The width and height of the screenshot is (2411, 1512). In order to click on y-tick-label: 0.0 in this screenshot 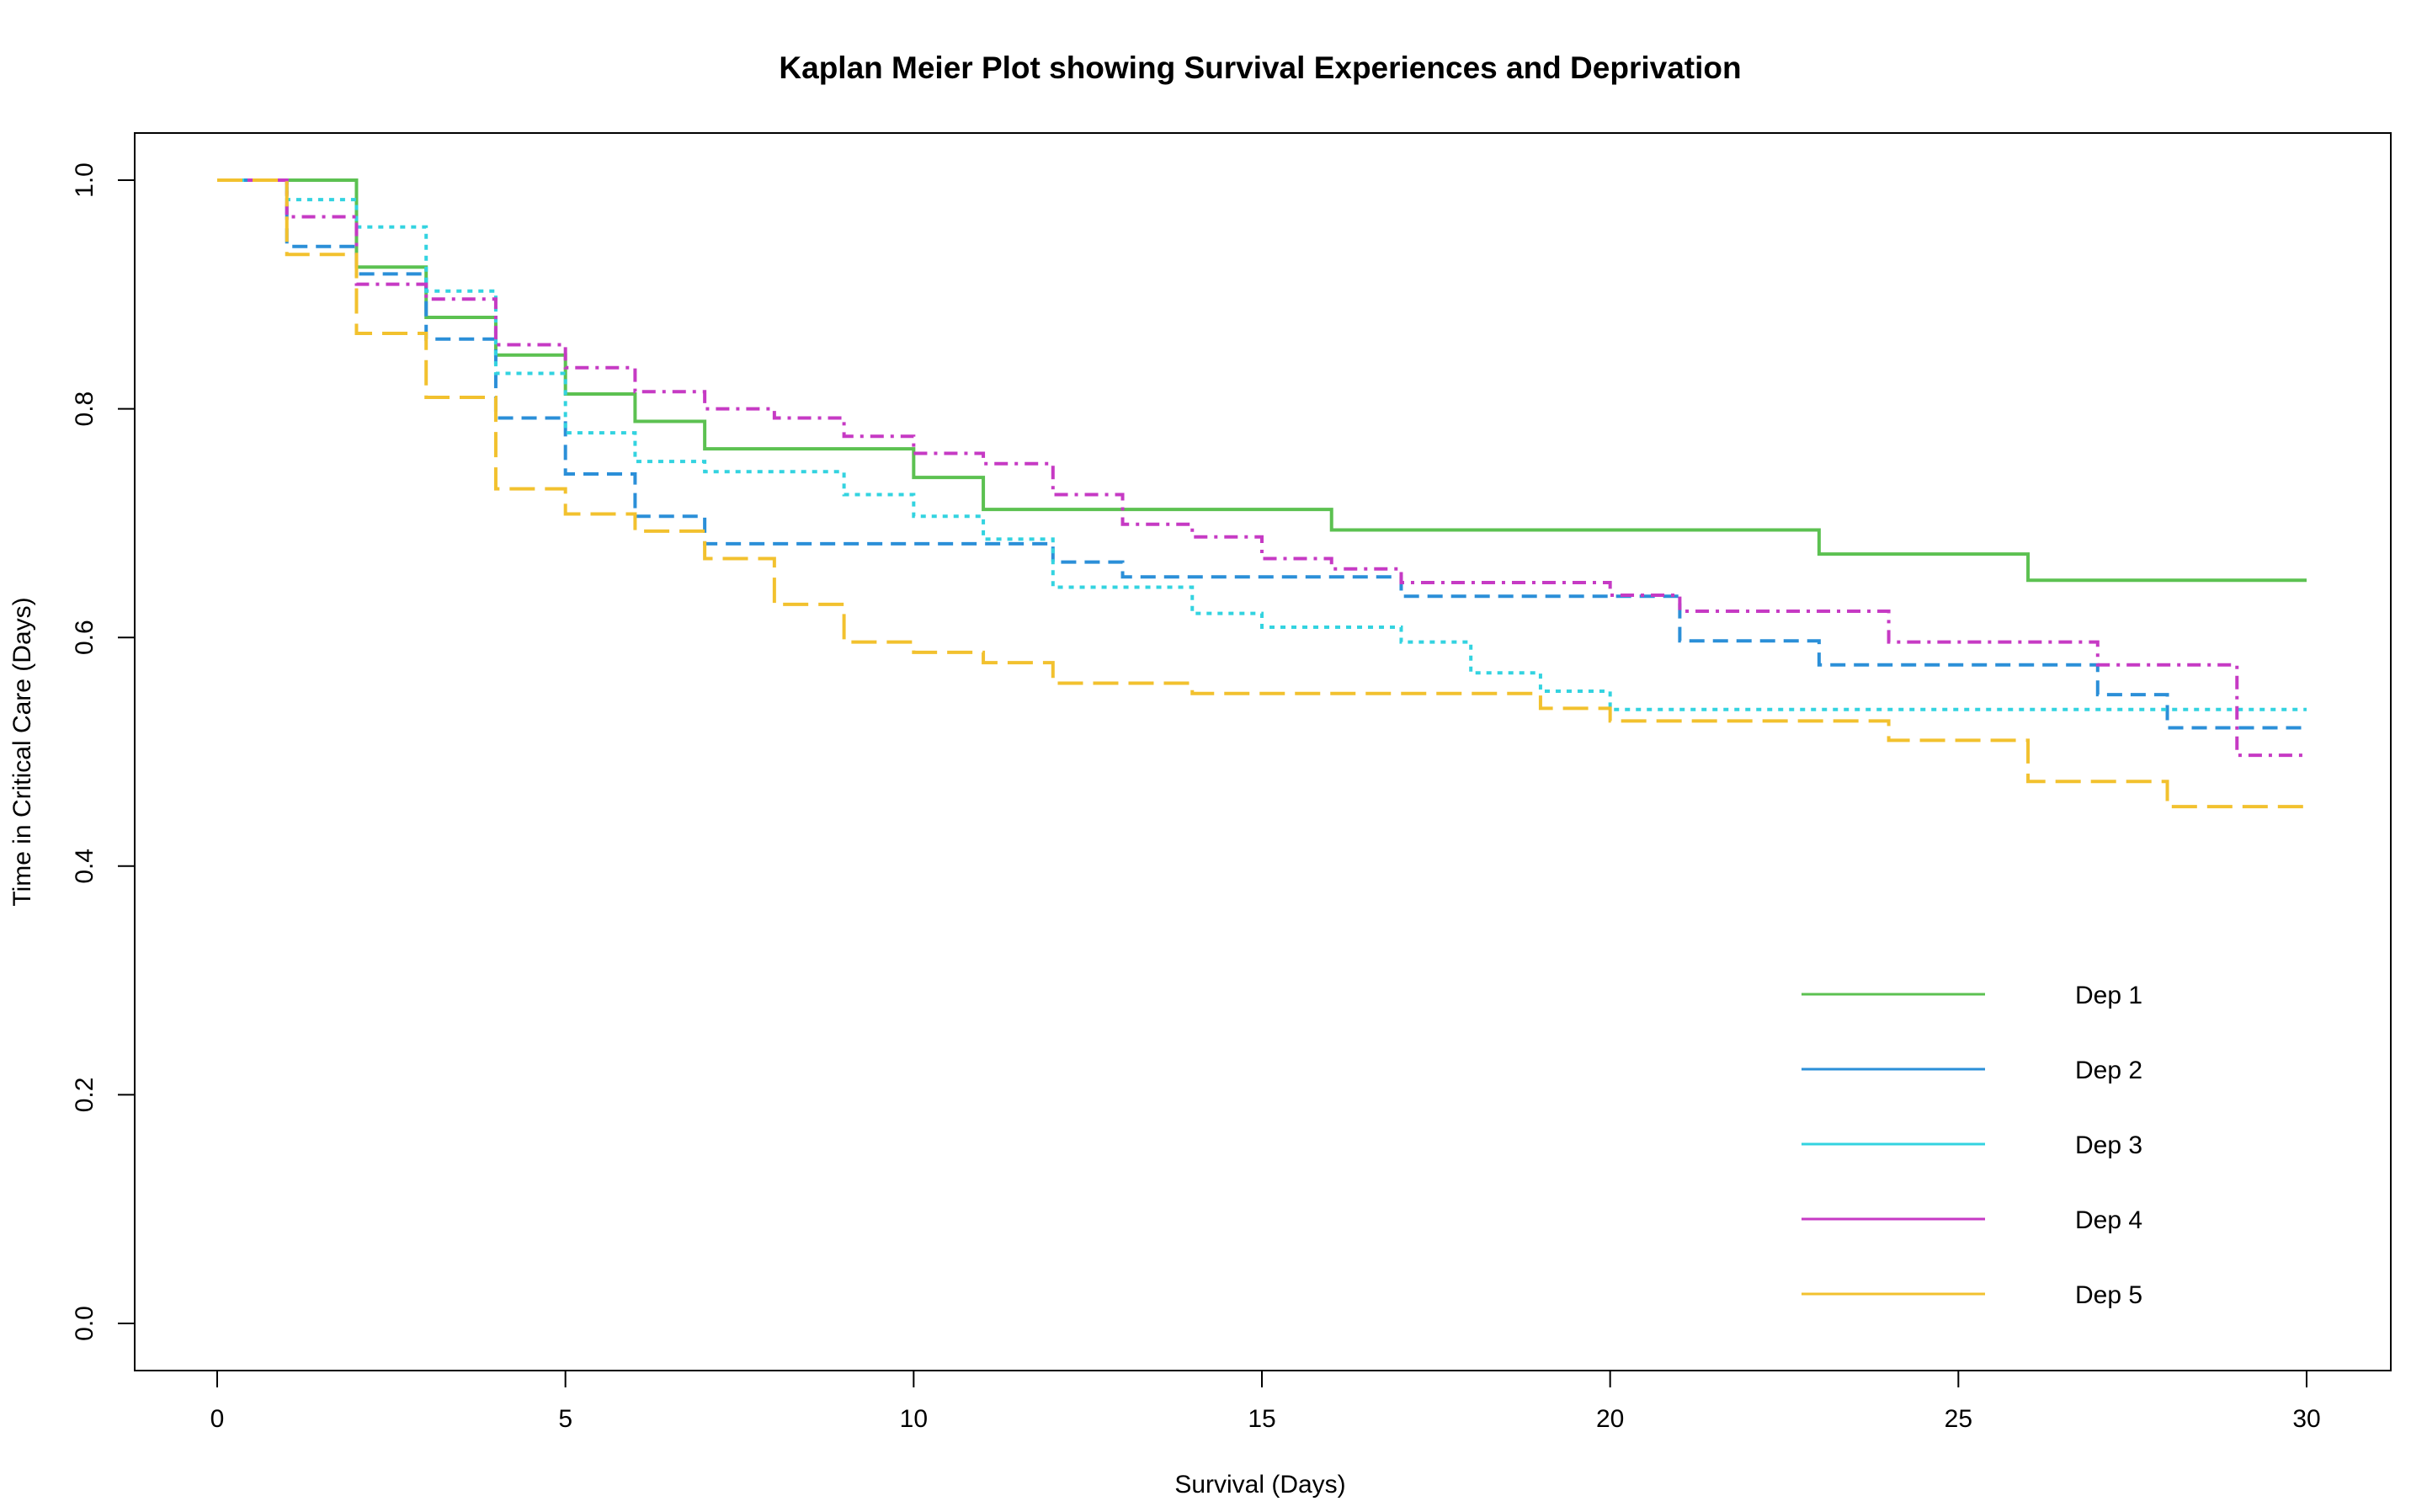, I will do `click(84, 1323)`.